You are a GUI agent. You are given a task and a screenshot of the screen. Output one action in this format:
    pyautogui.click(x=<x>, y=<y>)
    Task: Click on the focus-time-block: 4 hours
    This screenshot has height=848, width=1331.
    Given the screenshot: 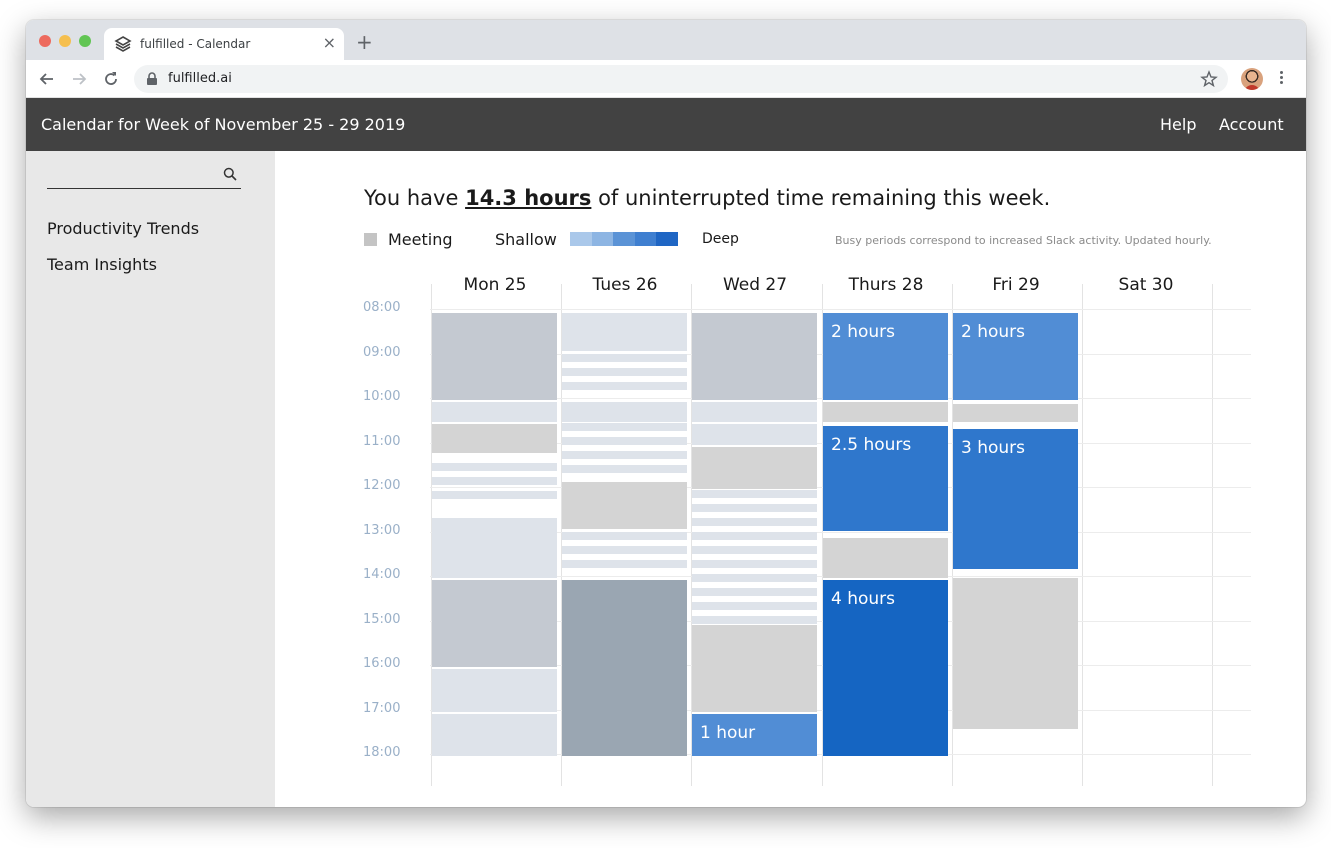 What is the action you would take?
    pyautogui.click(x=885, y=668)
    